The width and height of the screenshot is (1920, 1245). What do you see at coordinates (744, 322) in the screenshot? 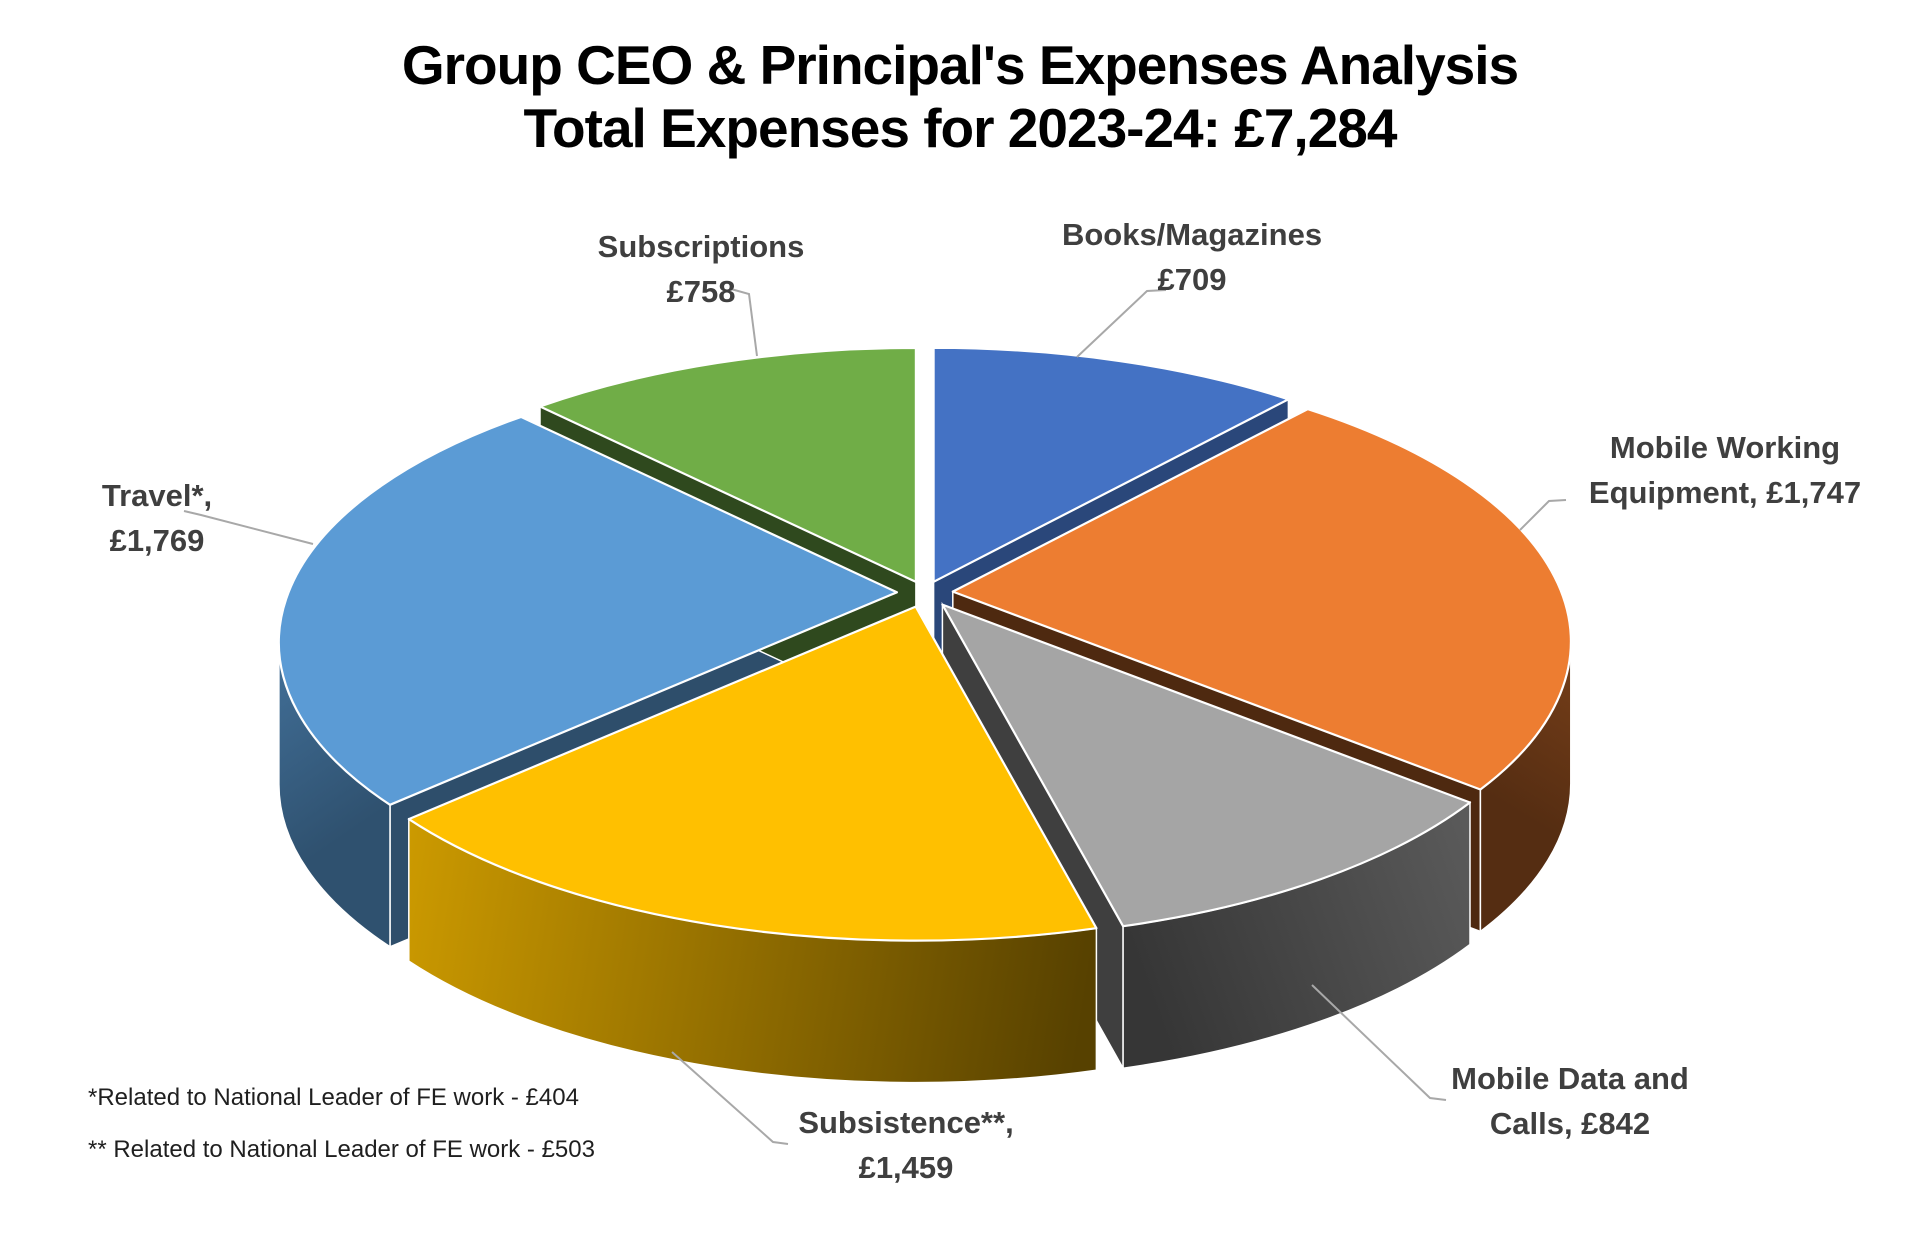
I see `leader-line-subscriptions` at bounding box center [744, 322].